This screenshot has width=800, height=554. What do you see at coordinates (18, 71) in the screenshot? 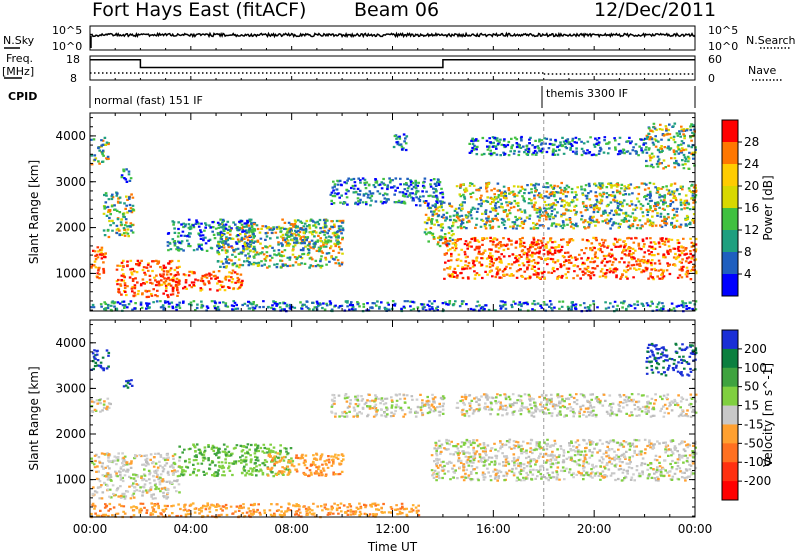
I see `freq-unit: [MHz]` at bounding box center [18, 71].